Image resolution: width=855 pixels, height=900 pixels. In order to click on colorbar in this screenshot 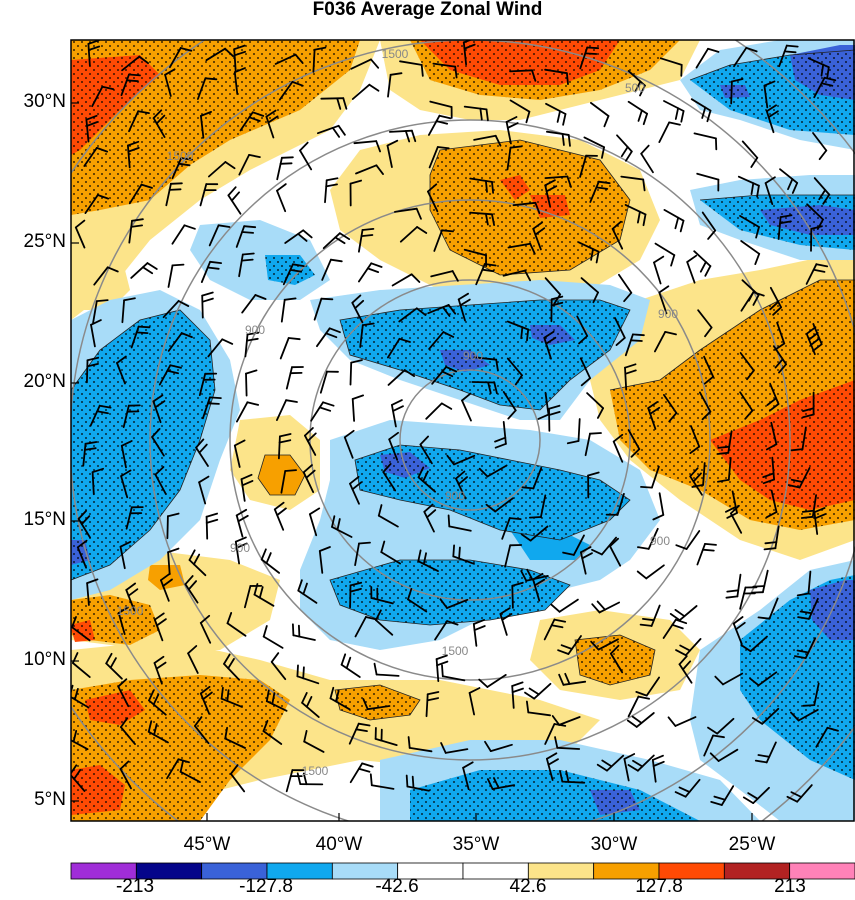, I will do `click(462, 871)`.